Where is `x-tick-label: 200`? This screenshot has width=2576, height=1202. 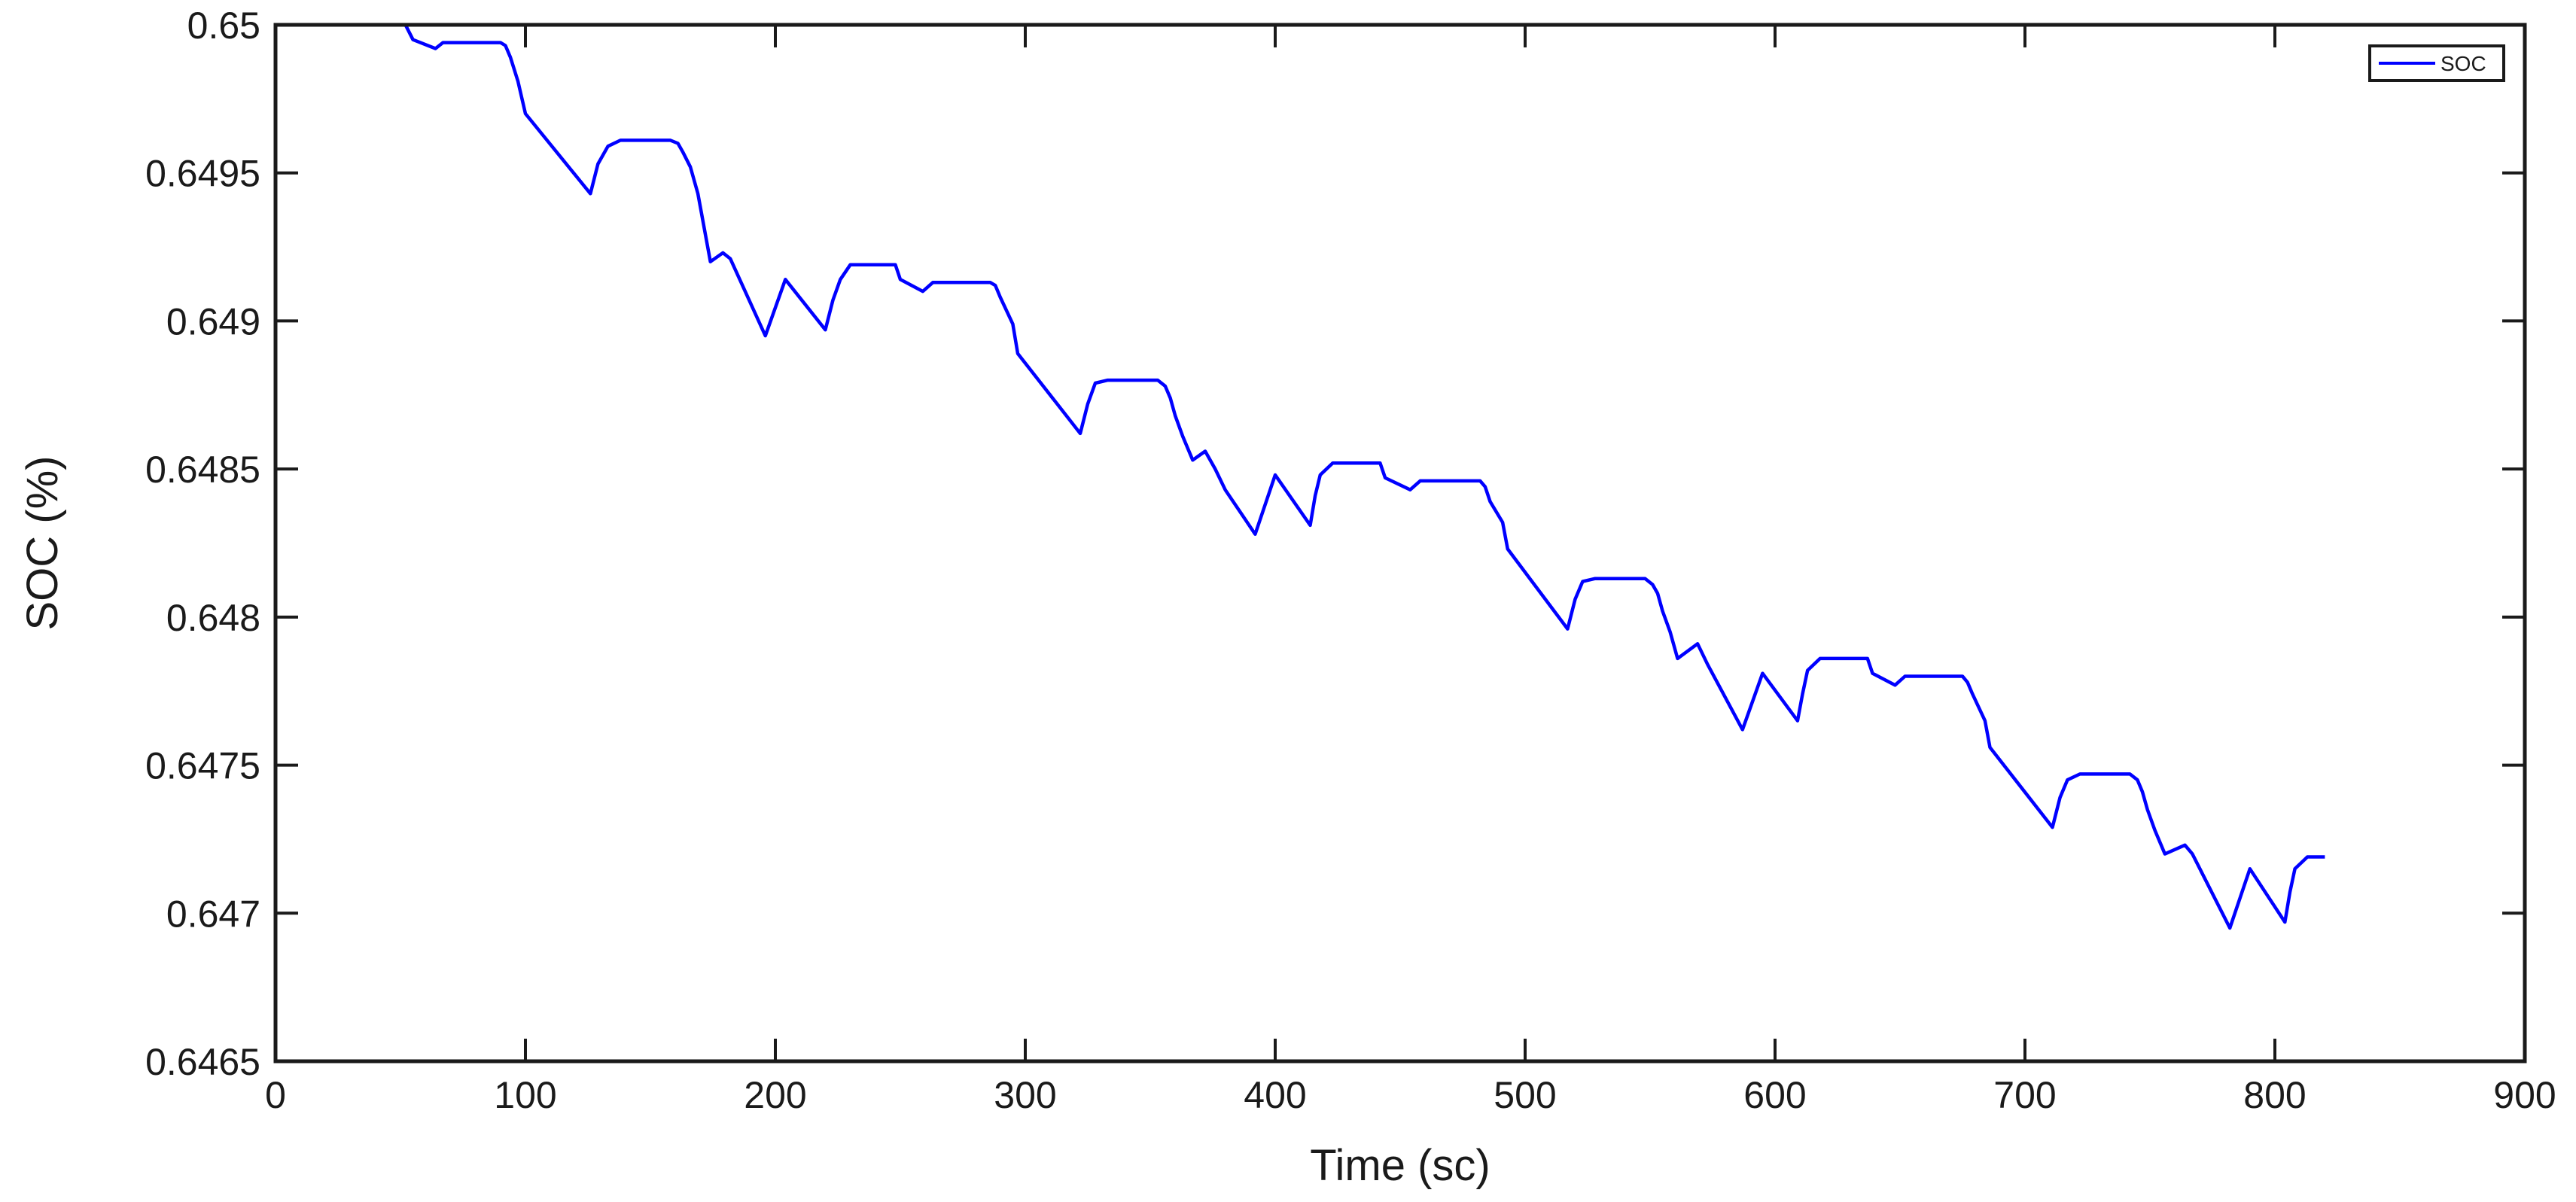
x-tick-label: 200 is located at coordinates (775, 1095).